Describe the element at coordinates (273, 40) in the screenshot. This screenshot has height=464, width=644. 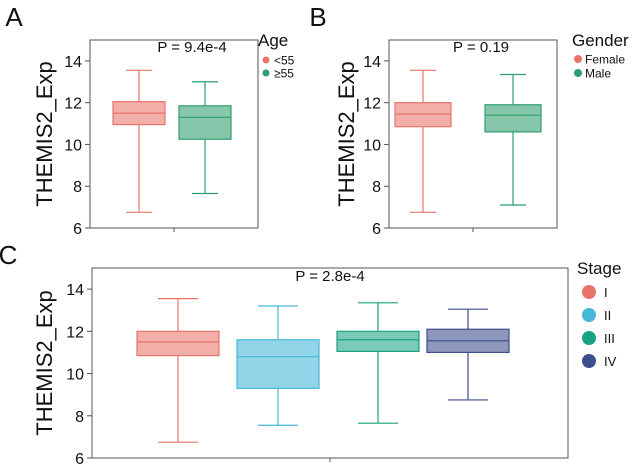
I see `legend-title: Age` at that location.